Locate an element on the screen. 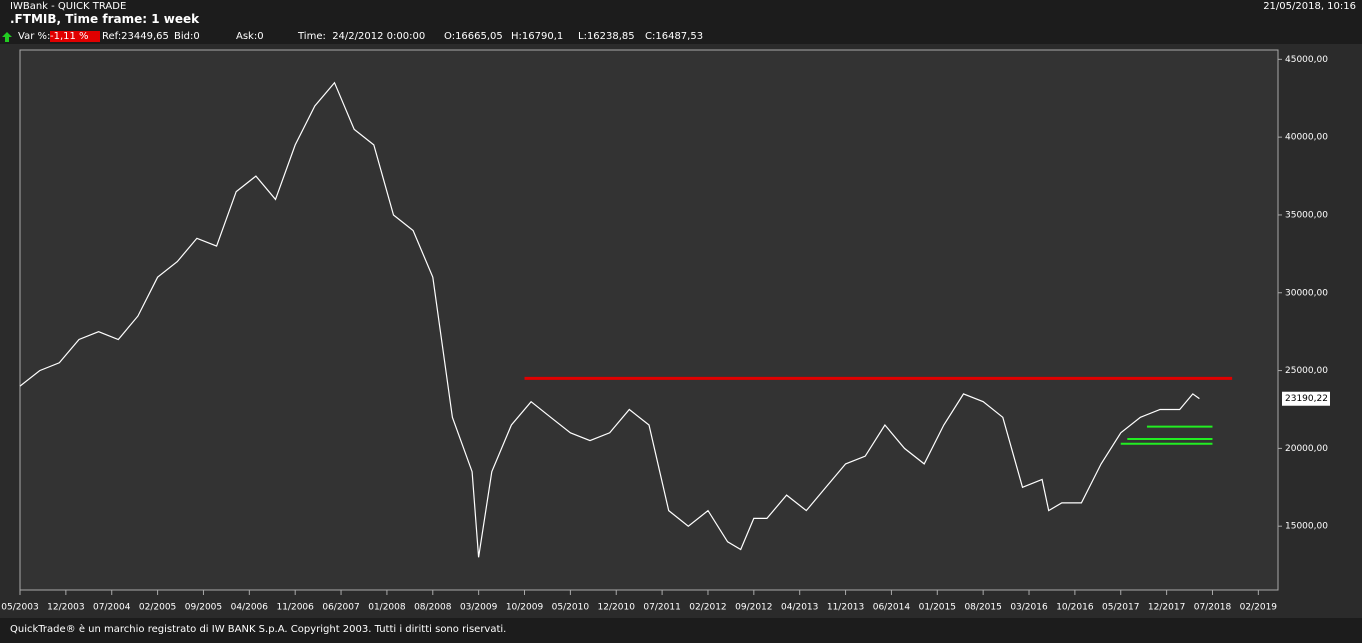 This screenshot has height=643, width=1362. up-arrow is located at coordinates (7, 37).